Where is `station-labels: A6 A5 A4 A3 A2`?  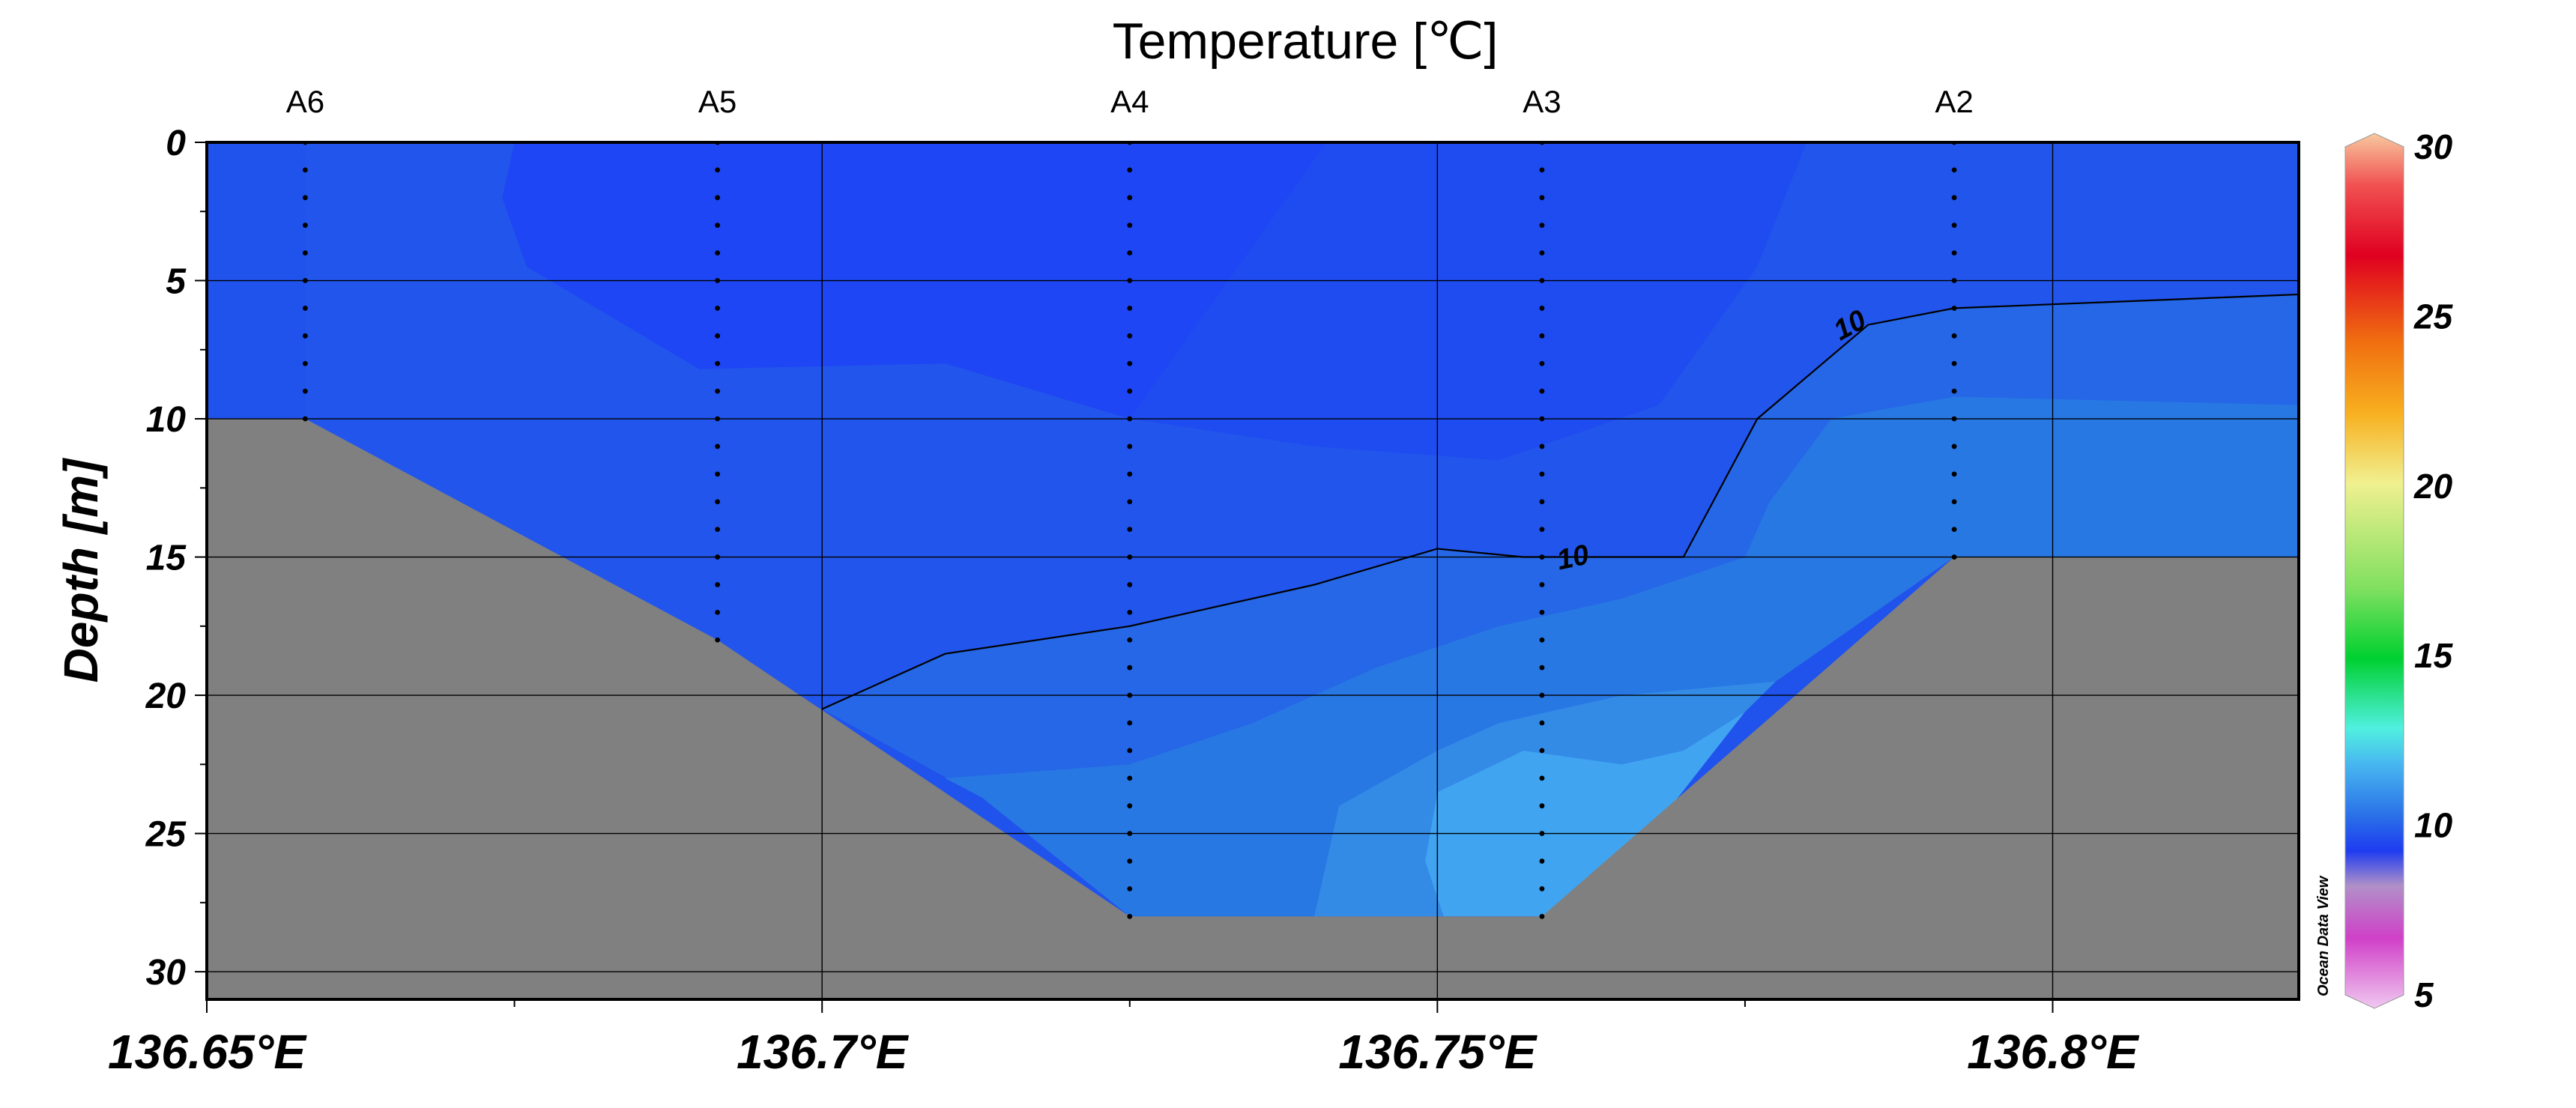
station-labels: A6 A5 A4 A3 A2 is located at coordinates (1130, 102).